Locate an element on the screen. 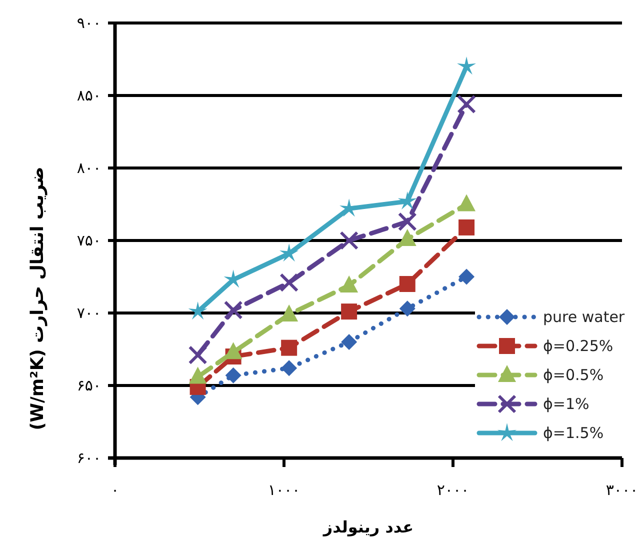 The image size is (643, 543). y-axis-title: ضریب انتقال حرارت (W/m²K) is located at coordinates (38, 298).